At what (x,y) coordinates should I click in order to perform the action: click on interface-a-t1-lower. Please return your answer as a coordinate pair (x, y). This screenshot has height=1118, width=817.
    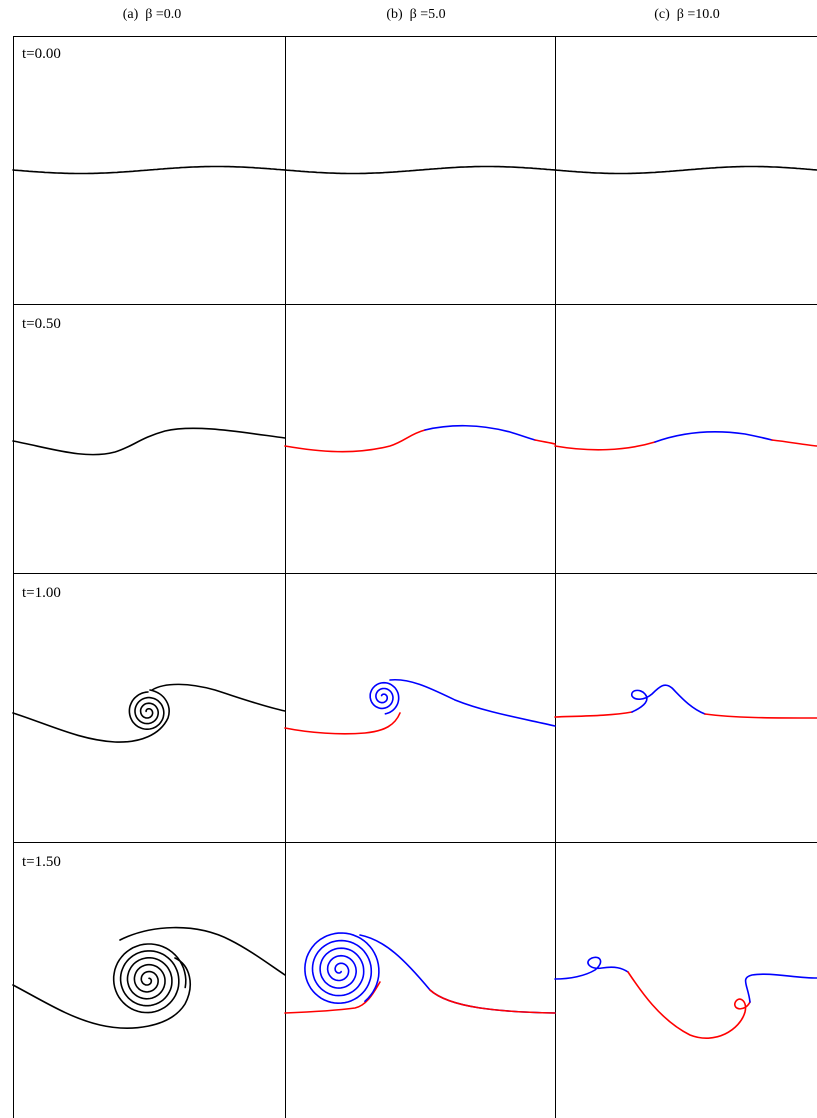
    Looking at the image, I should click on (91, 716).